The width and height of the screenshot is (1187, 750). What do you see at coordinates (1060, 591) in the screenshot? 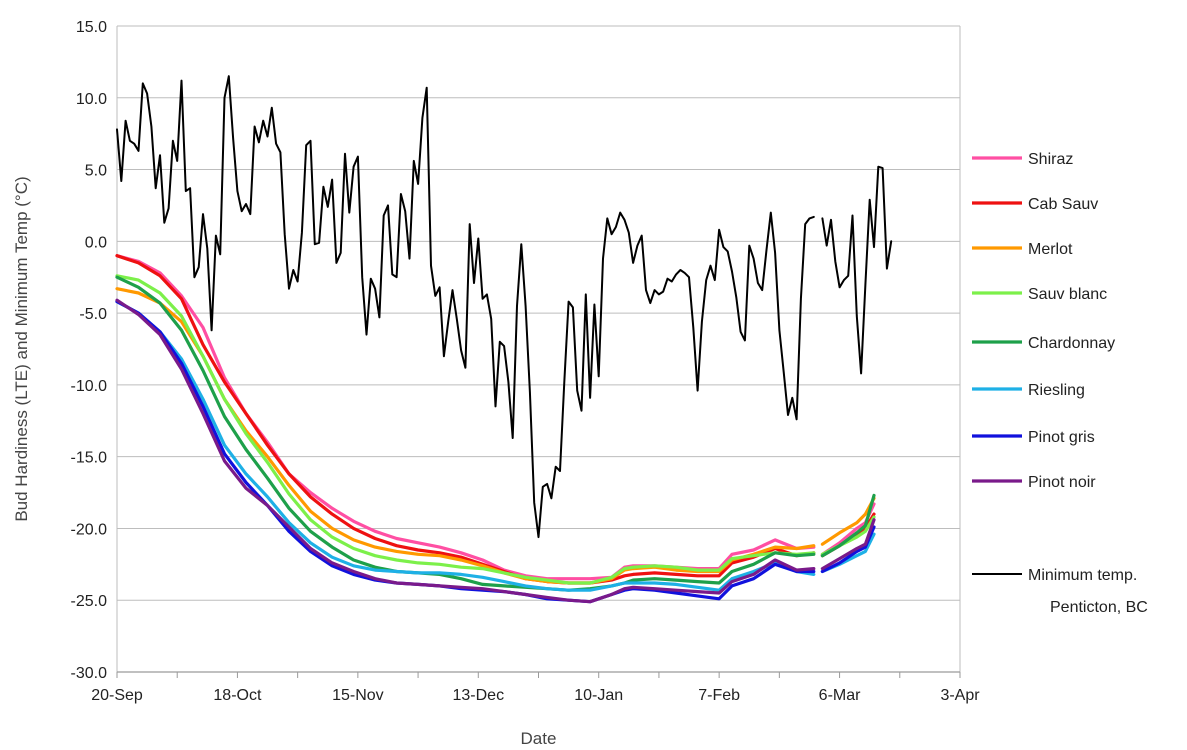
I see `legend-item: Minimum temp. Penticton, BC` at bounding box center [1060, 591].